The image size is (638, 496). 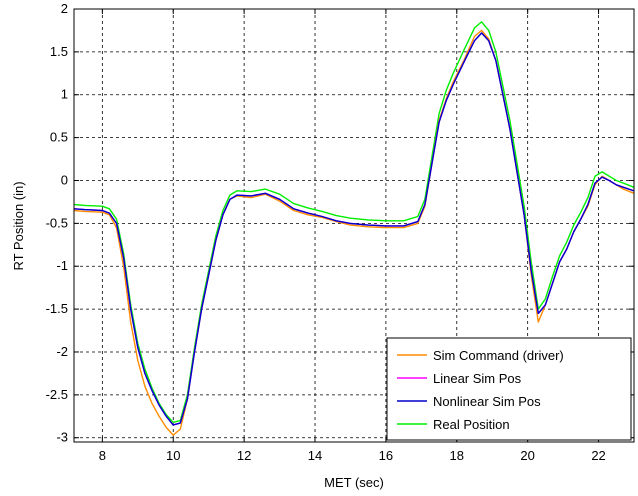 I want to click on y-tick-label: -0.5, so click(x=57, y=222).